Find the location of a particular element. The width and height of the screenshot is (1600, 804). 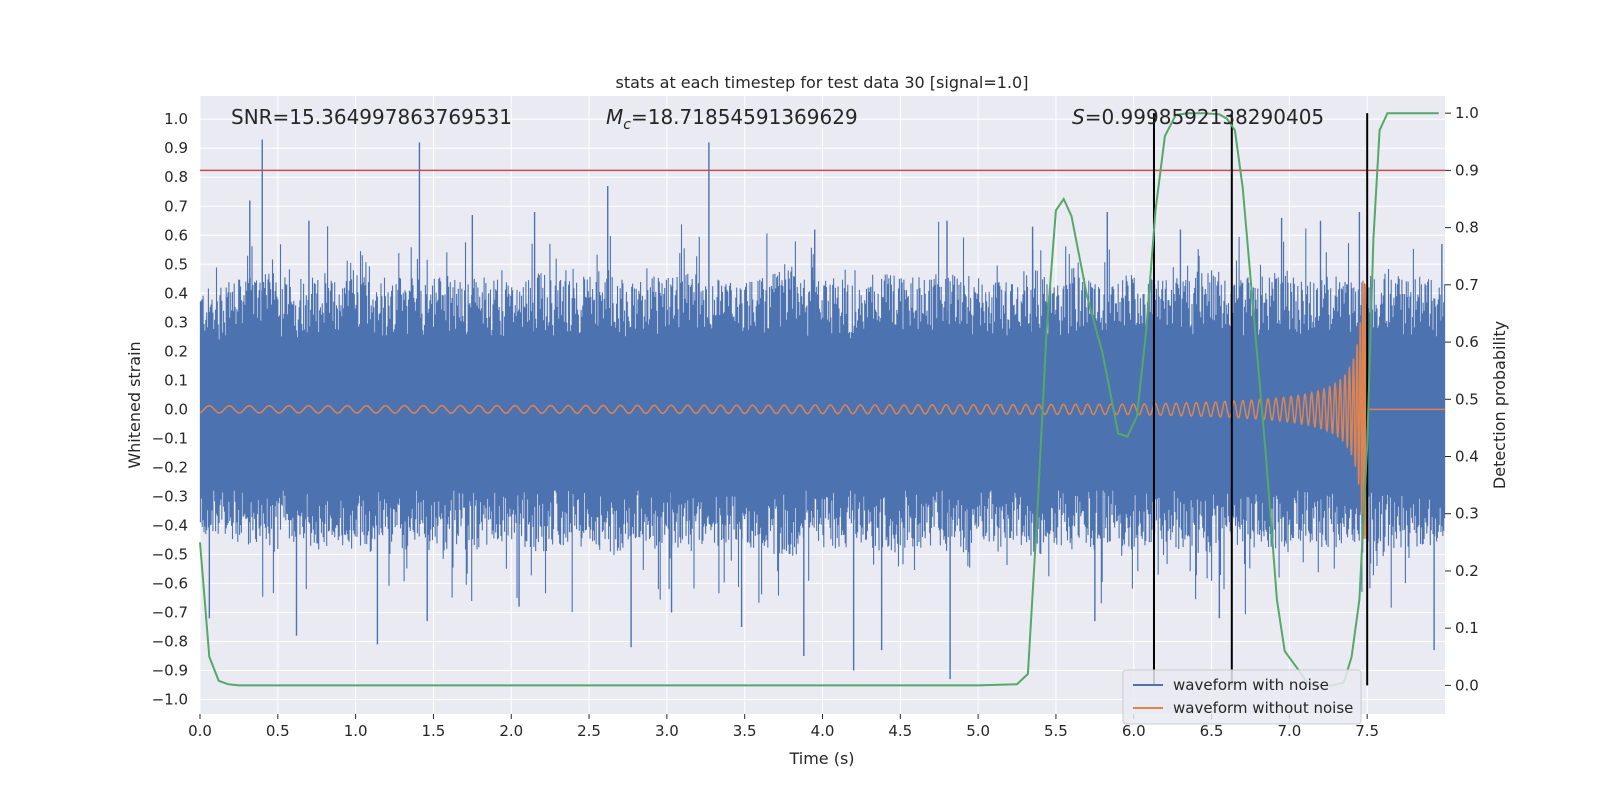

y-left-tick-label: 0.5 is located at coordinates (176, 264).